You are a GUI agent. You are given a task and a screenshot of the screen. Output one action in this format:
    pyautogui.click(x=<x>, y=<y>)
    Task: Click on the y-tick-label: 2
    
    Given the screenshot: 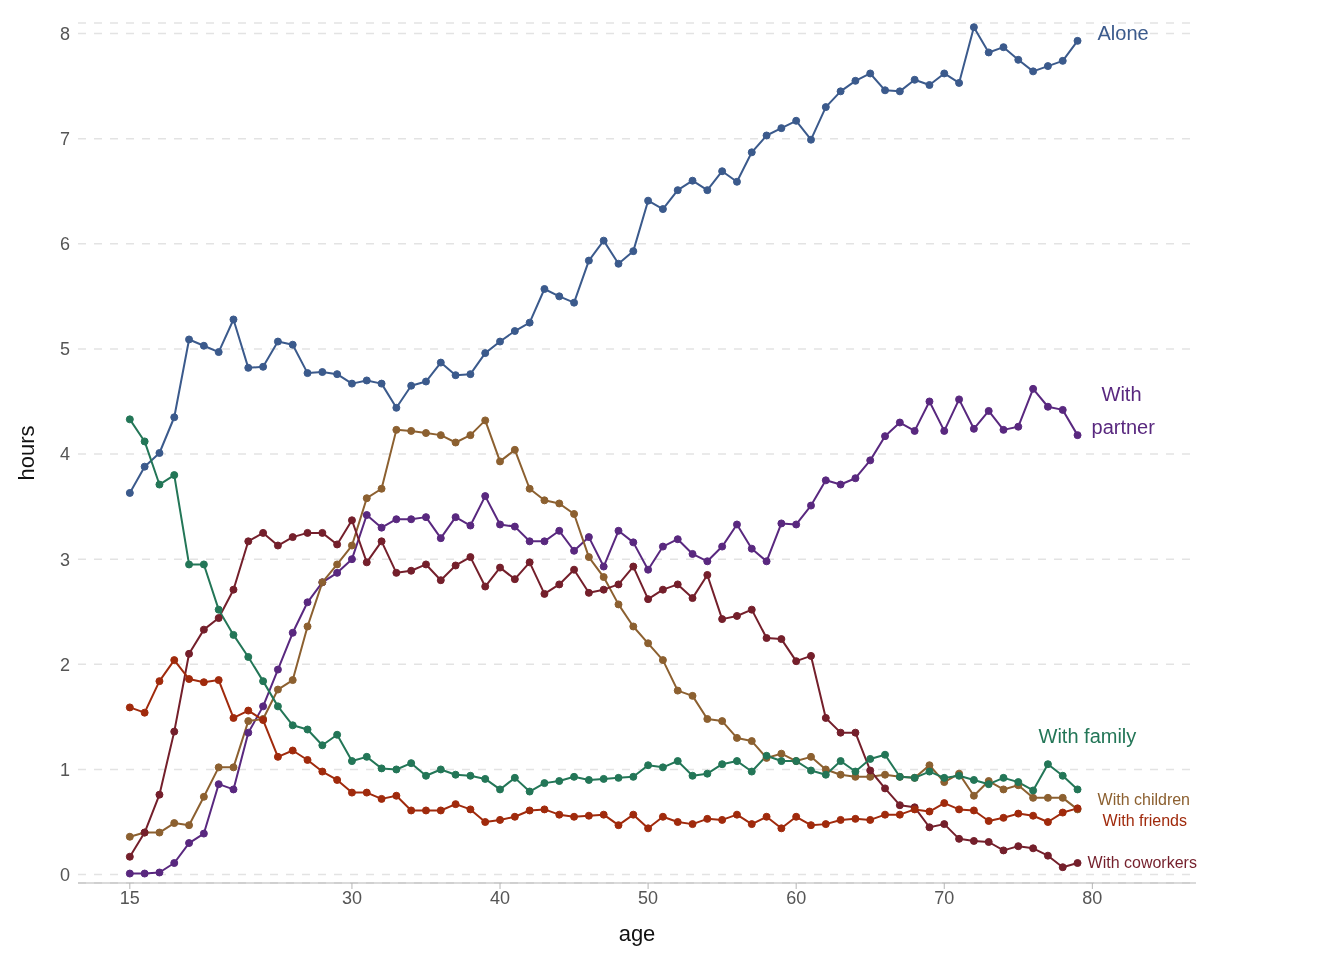 What is the action you would take?
    pyautogui.click(x=64, y=664)
    